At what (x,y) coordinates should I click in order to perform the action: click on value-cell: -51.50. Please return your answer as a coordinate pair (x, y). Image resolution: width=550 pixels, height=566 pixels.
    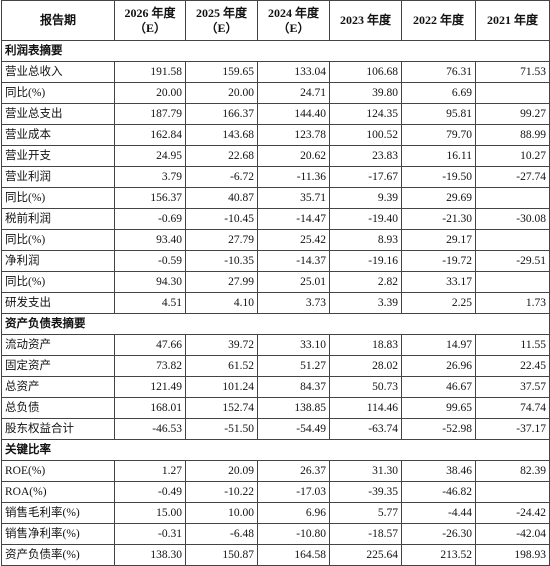
    Looking at the image, I should click on (221, 429).